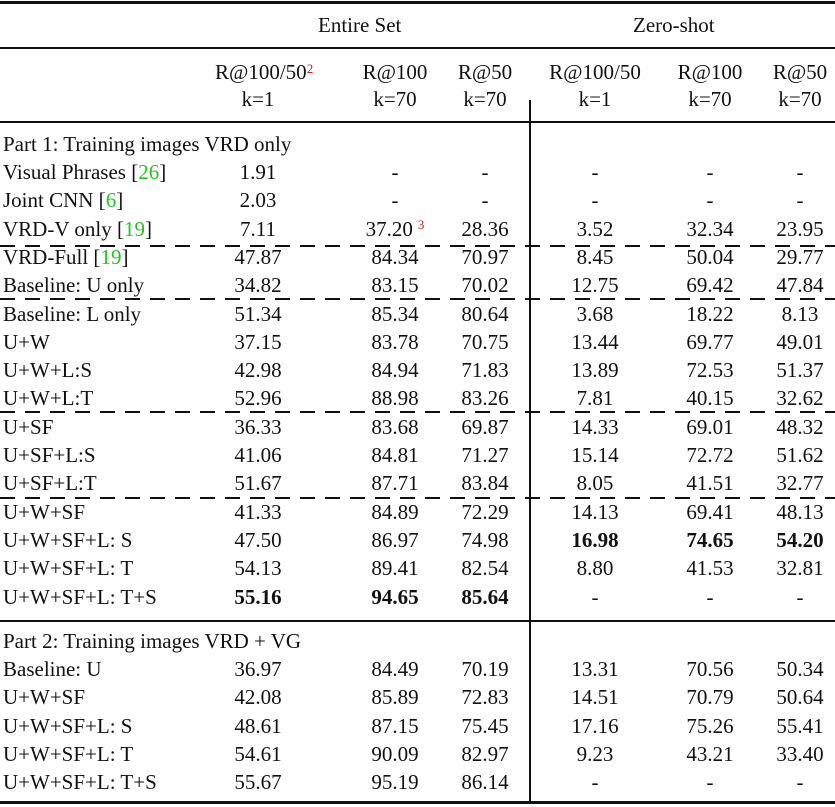  What do you see at coordinates (710, 313) in the screenshot?
I see `table-cell: 18.22` at bounding box center [710, 313].